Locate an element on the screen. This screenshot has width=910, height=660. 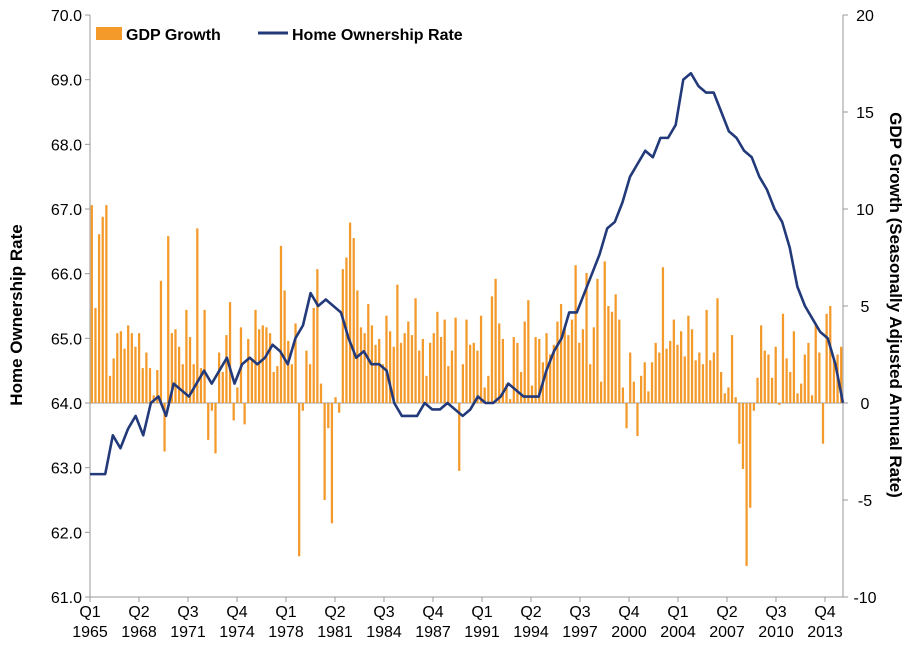
x-tick-label-year: 1968 is located at coordinates (139, 632).